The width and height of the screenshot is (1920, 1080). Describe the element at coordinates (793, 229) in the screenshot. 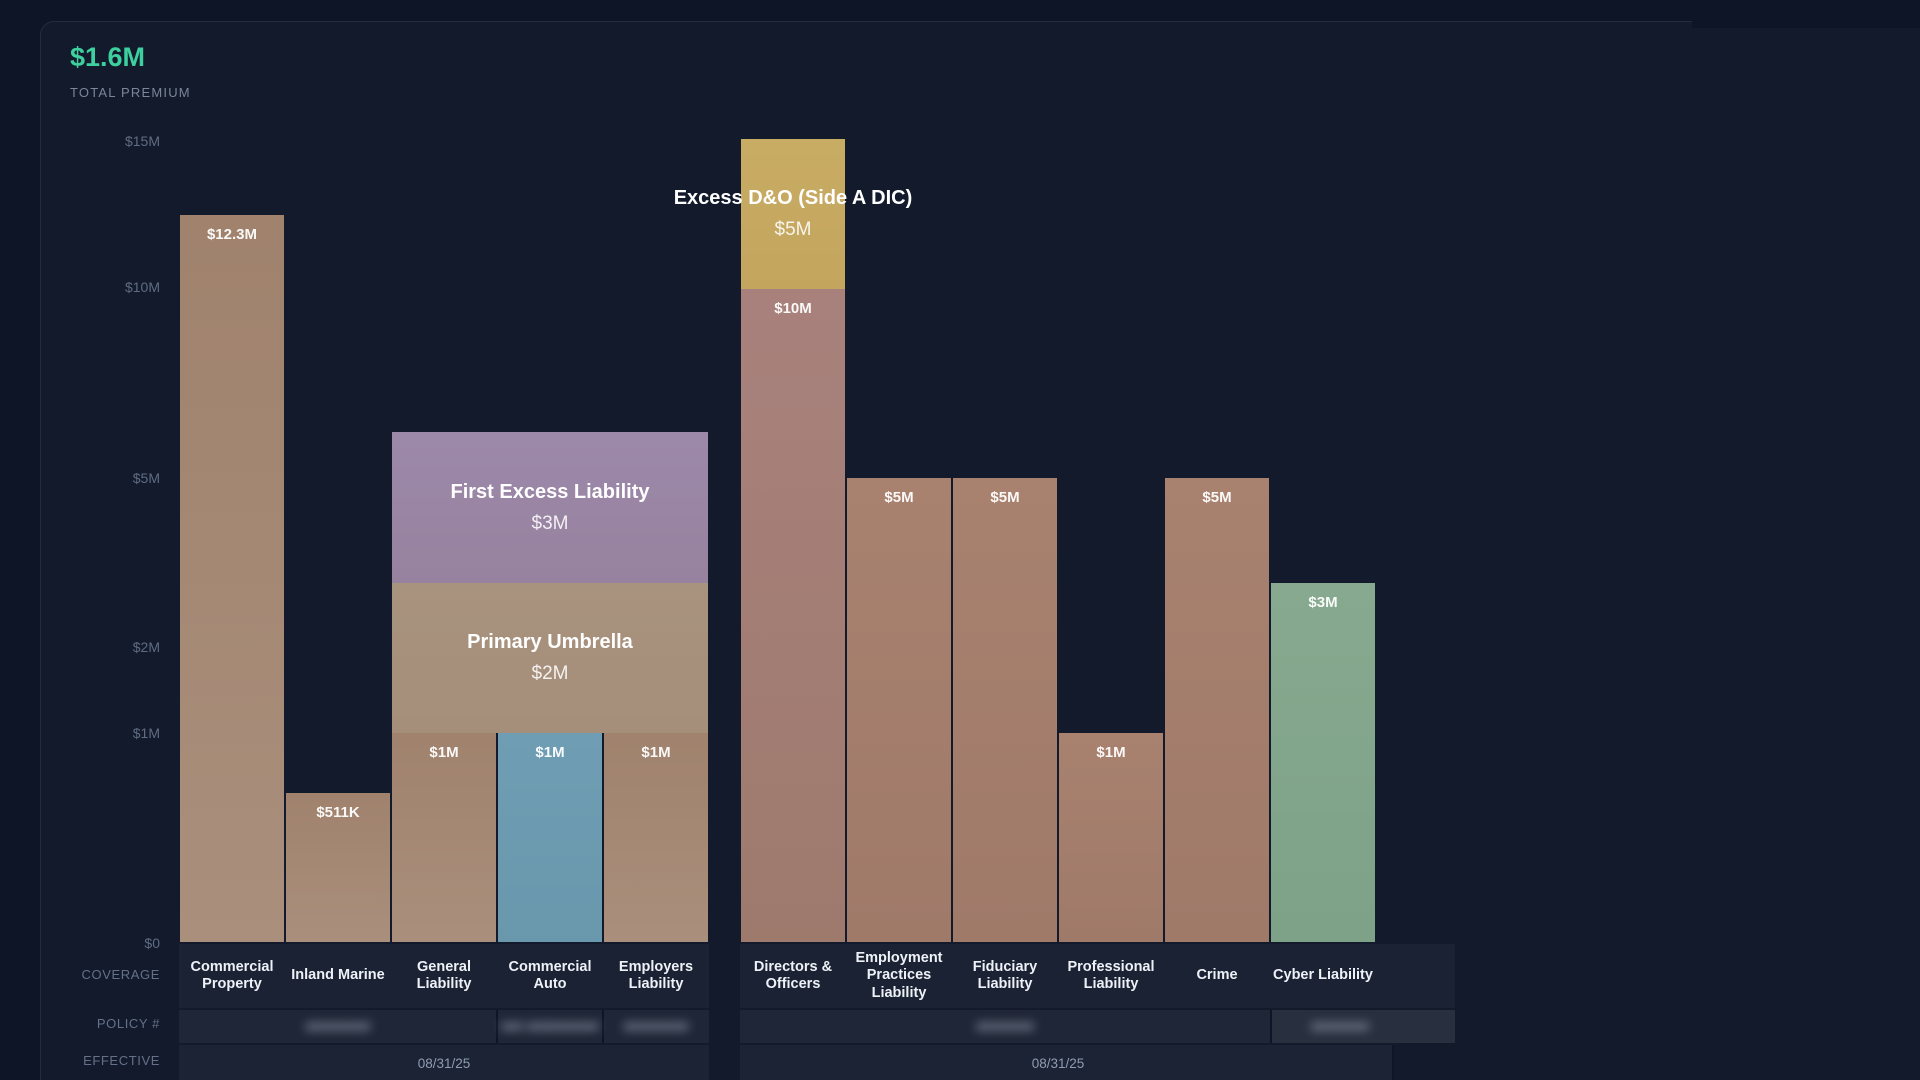

I see `layer-limit: $5M` at that location.